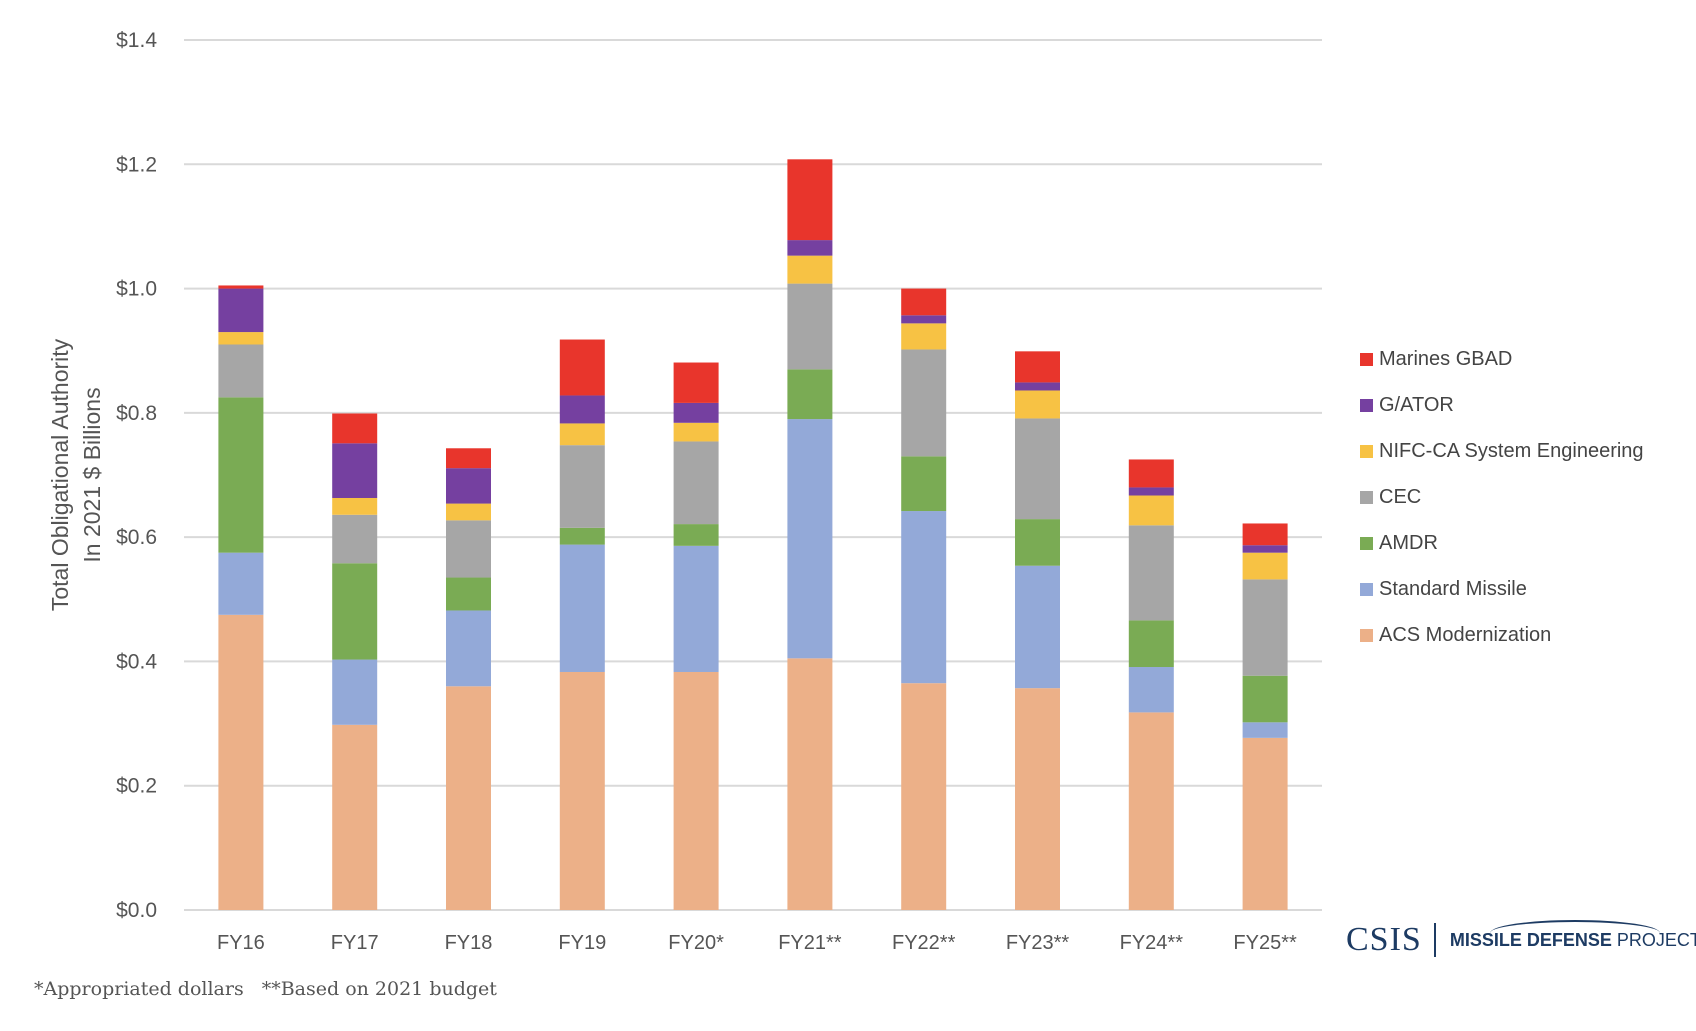 Image resolution: width=1696 pixels, height=1031 pixels. Describe the element at coordinates (1502, 405) in the screenshot. I see `legend-item: G/ATOR` at that location.